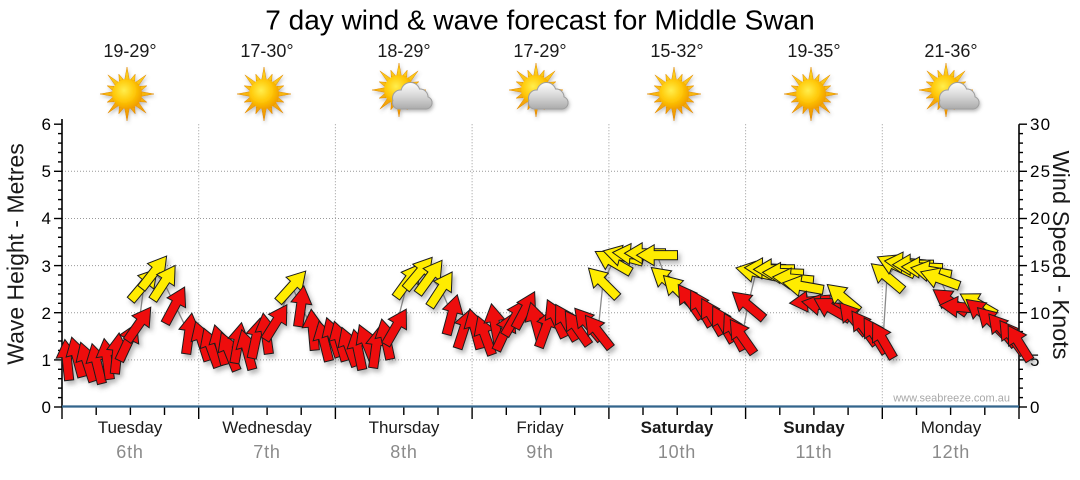 This screenshot has height=480, width=1080. I want to click on svg-text: 15, so click(1040, 266).